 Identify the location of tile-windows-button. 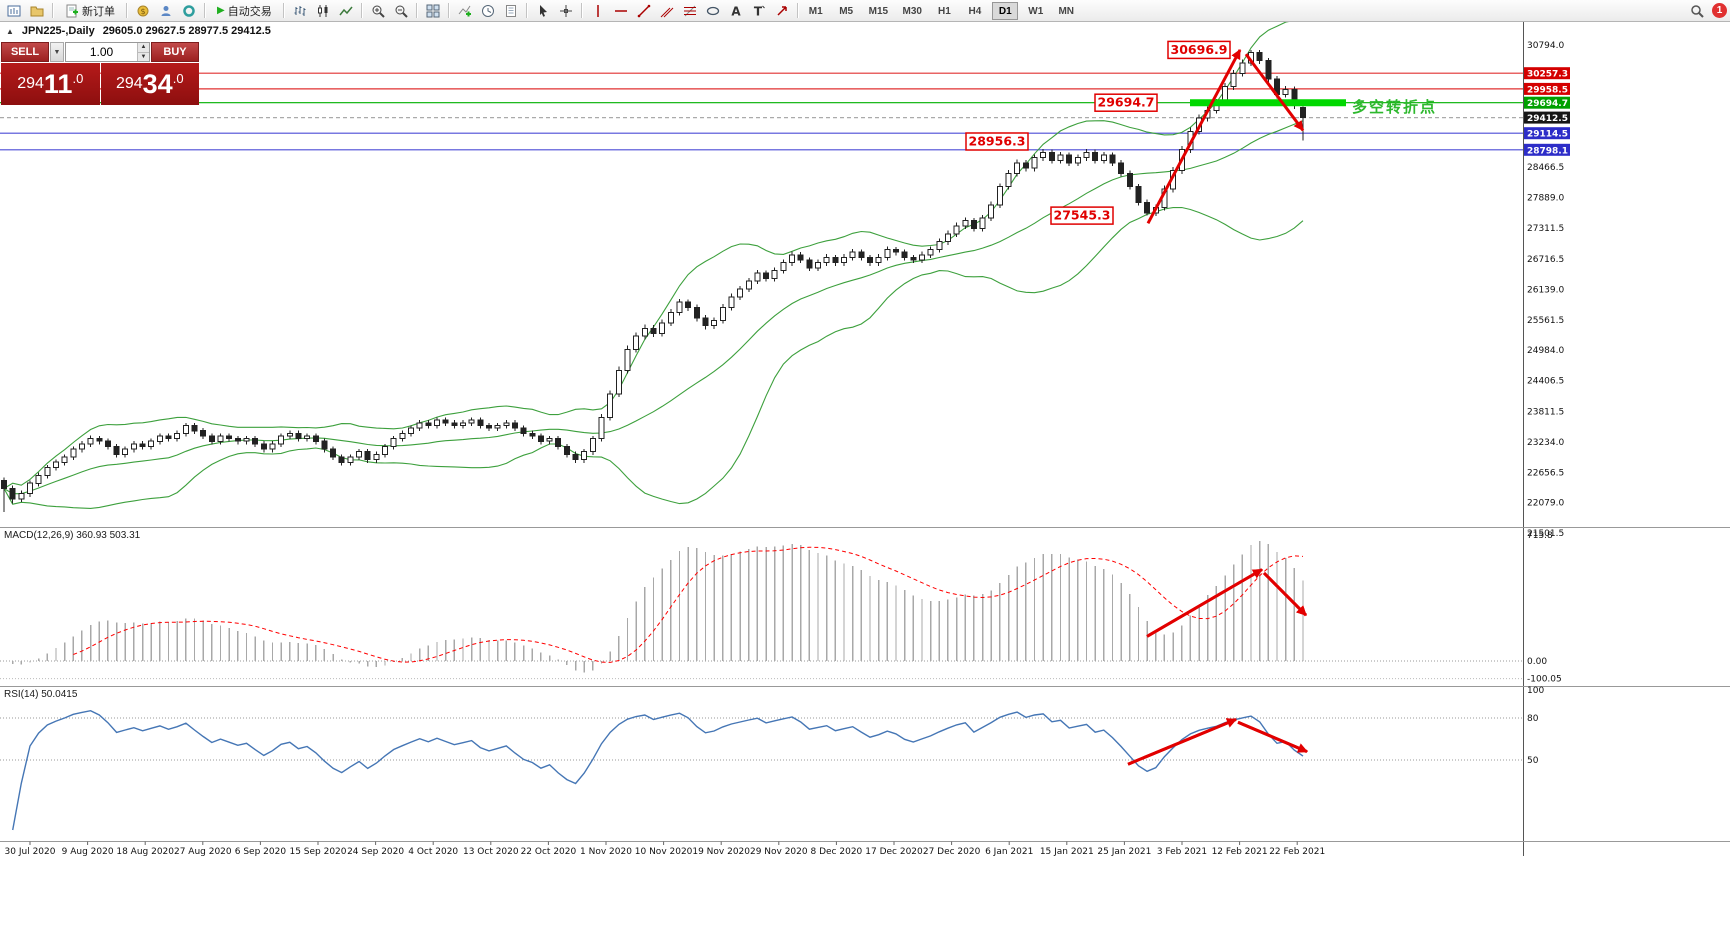
(433, 11).